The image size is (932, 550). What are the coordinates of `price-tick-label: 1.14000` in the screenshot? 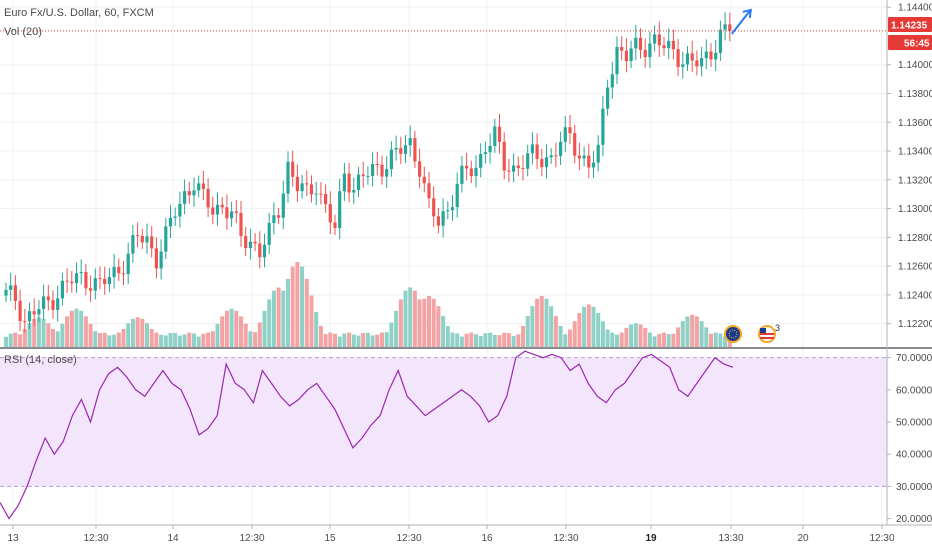 It's located at (915, 65).